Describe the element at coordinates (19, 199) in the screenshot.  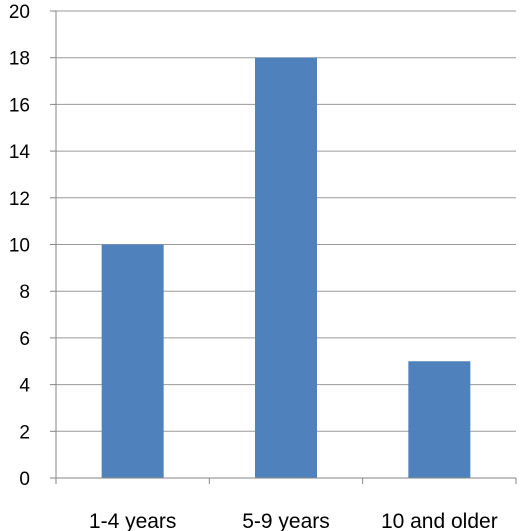
I see `y-tick-label: 12` at that location.